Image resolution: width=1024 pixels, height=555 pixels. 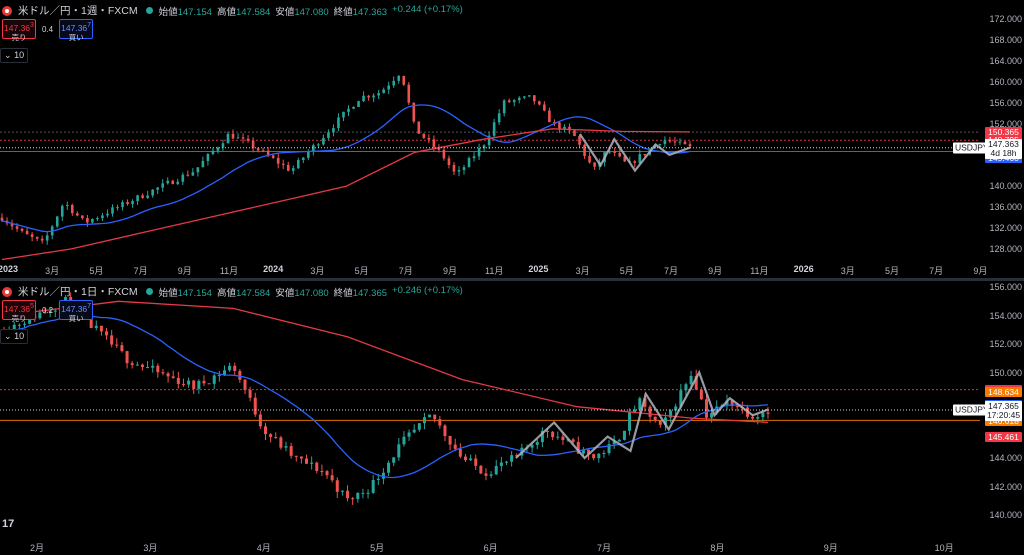 I want to click on price-tick-label: 128.000, so click(x=1005, y=249).